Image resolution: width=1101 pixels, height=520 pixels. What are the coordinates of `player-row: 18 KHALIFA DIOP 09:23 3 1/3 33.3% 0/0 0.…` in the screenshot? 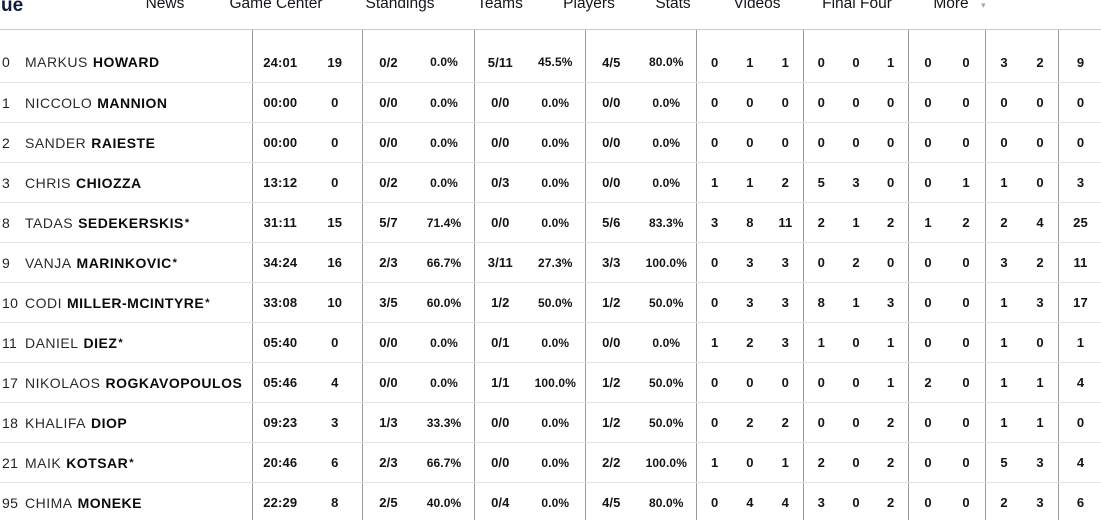 It's located at (550, 422).